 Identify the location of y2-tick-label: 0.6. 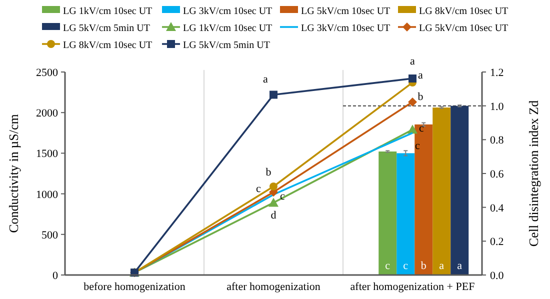
(497, 174).